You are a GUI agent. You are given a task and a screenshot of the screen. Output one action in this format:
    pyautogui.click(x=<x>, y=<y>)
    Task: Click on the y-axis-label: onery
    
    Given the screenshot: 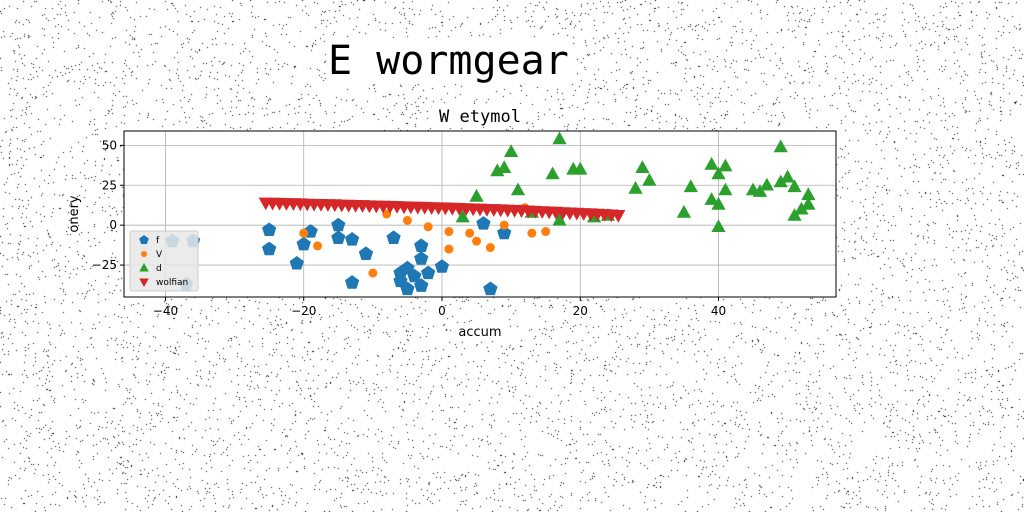 What is the action you would take?
    pyautogui.click(x=74, y=214)
    